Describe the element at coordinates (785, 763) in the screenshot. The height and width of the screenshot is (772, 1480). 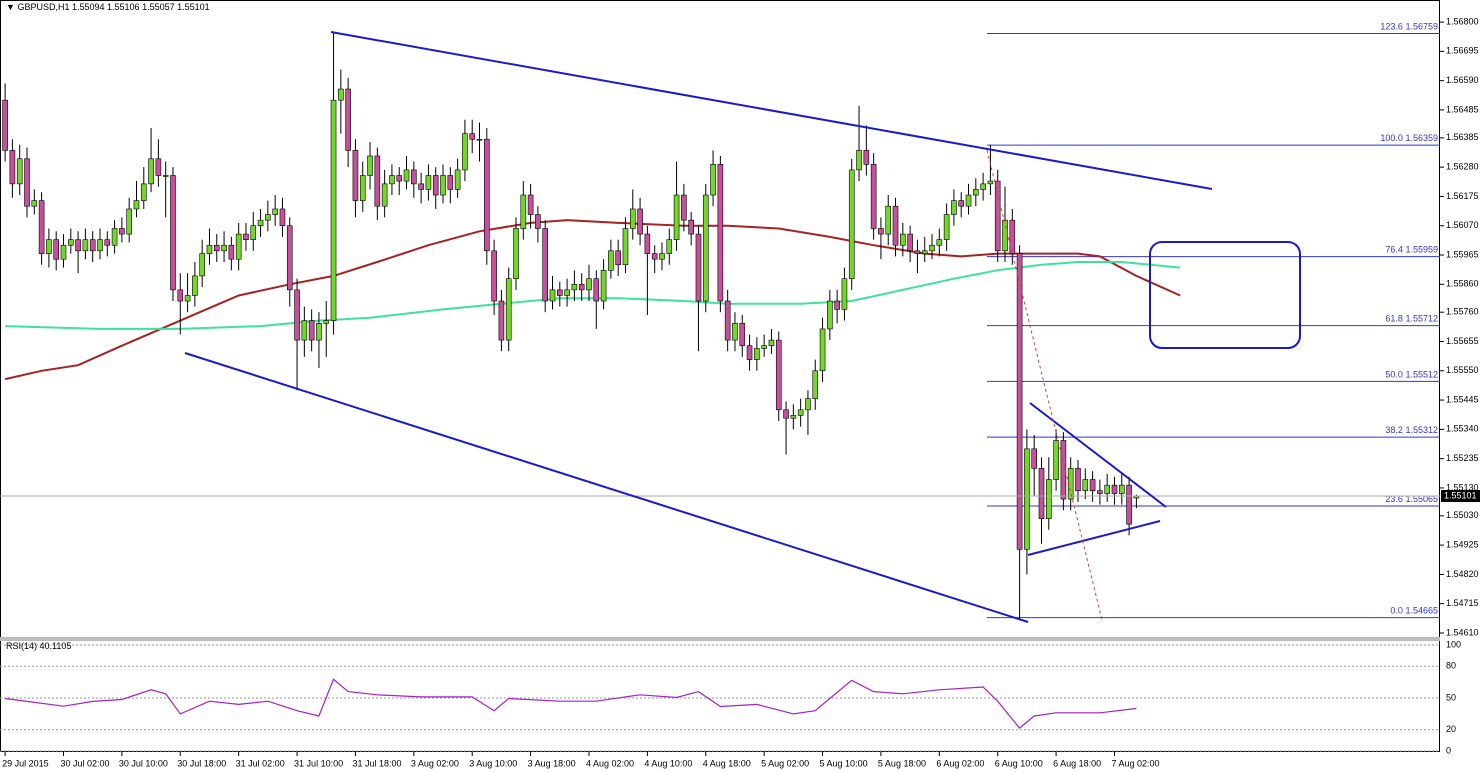
I see `x-tick-label: 5 Aug 02:00` at that location.